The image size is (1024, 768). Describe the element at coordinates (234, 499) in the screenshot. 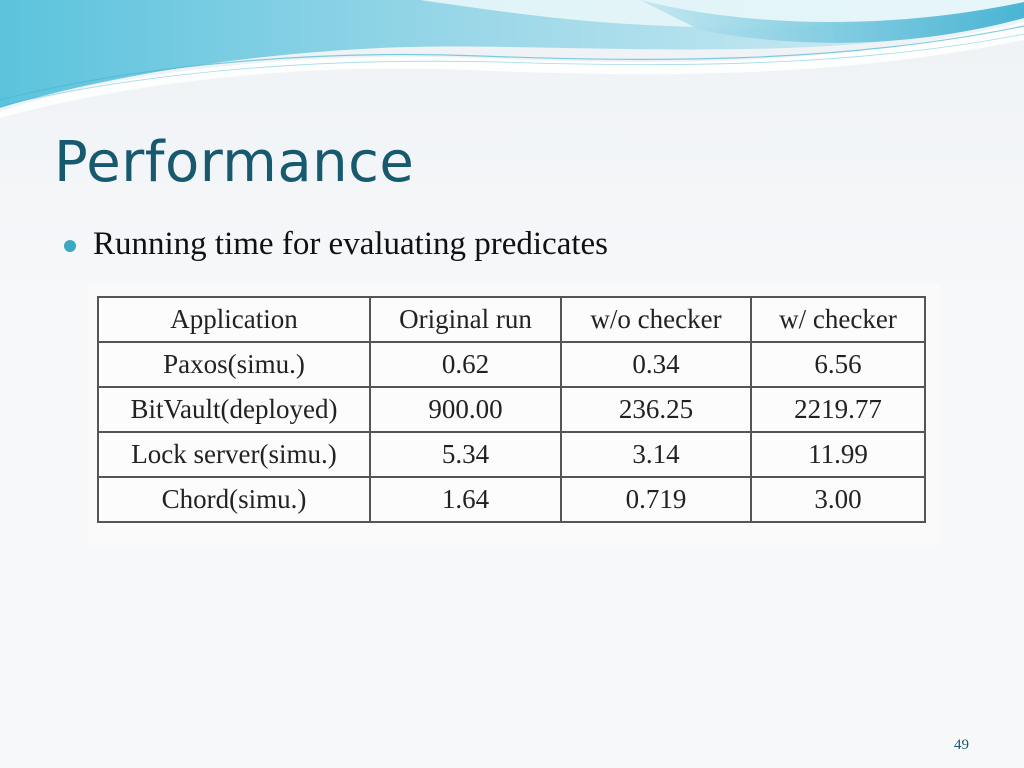

I see `table-cell: Chord(simu.)` at that location.